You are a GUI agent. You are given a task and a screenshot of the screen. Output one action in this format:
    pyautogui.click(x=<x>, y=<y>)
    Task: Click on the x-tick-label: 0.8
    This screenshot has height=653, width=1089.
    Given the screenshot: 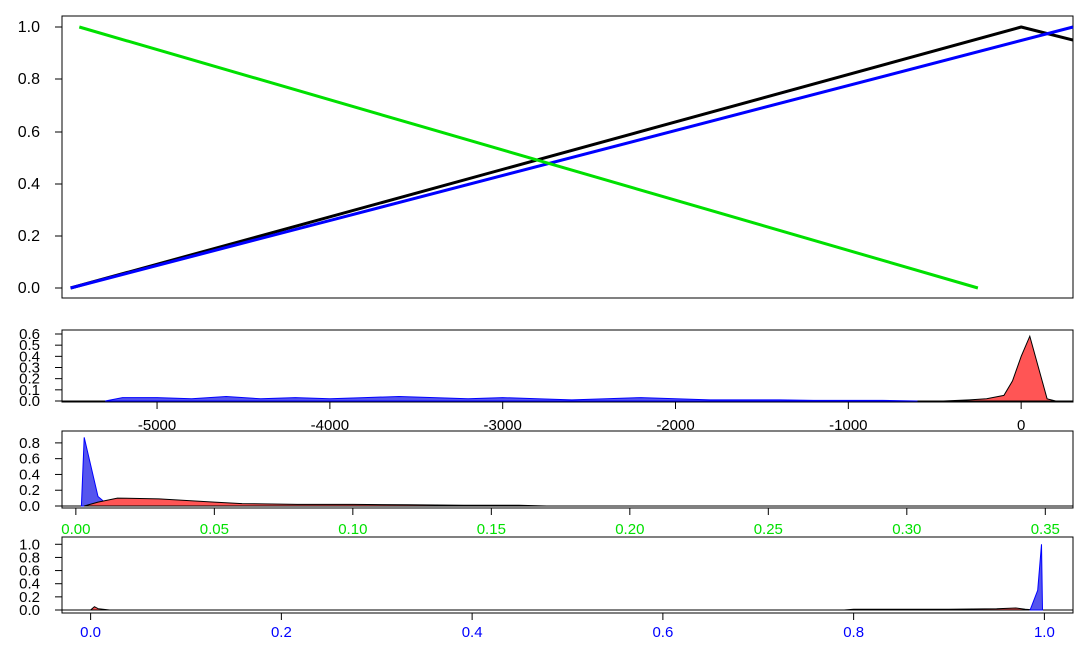 What is the action you would take?
    pyautogui.click(x=853, y=632)
    